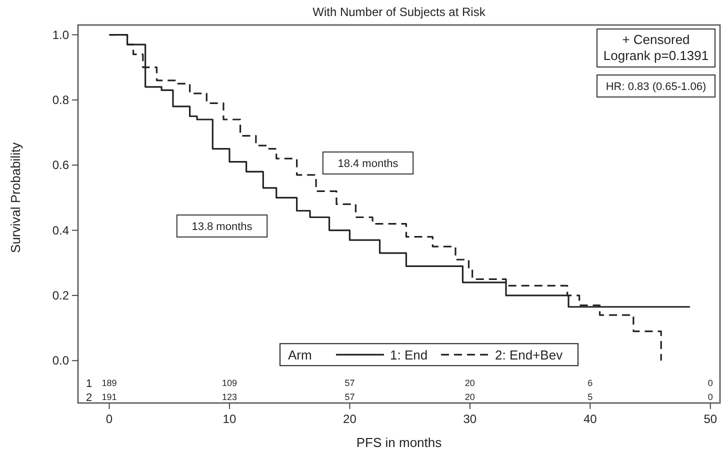  What do you see at coordinates (656, 87) in the screenshot?
I see `annotation: HR: 0.83 (0.65-1.06)` at bounding box center [656, 87].